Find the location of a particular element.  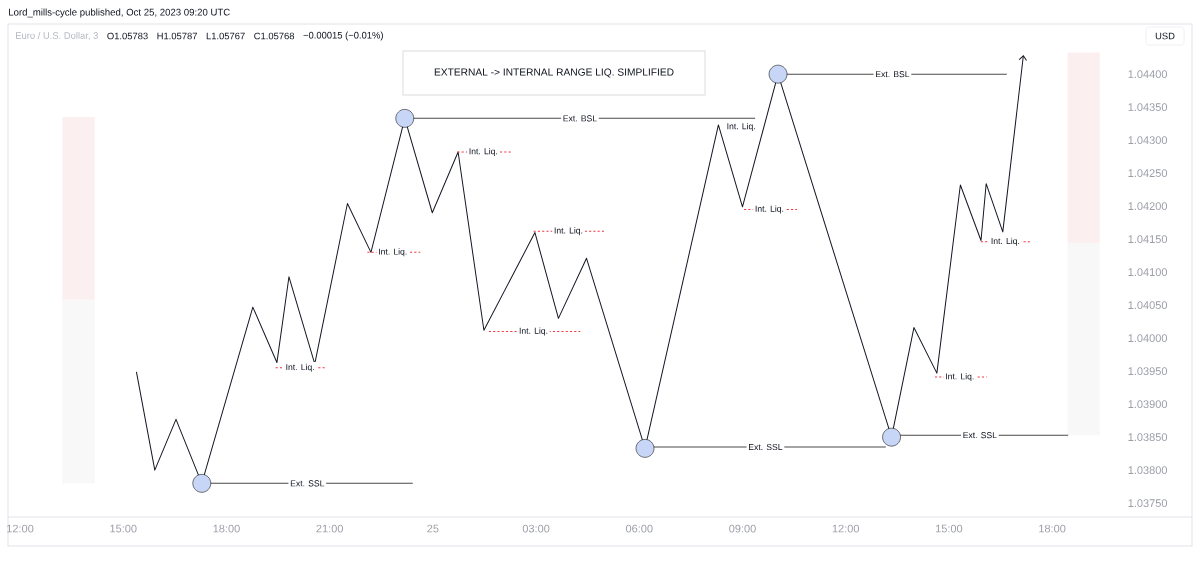

y-tick-label: 1.03850 is located at coordinates (1148, 437).